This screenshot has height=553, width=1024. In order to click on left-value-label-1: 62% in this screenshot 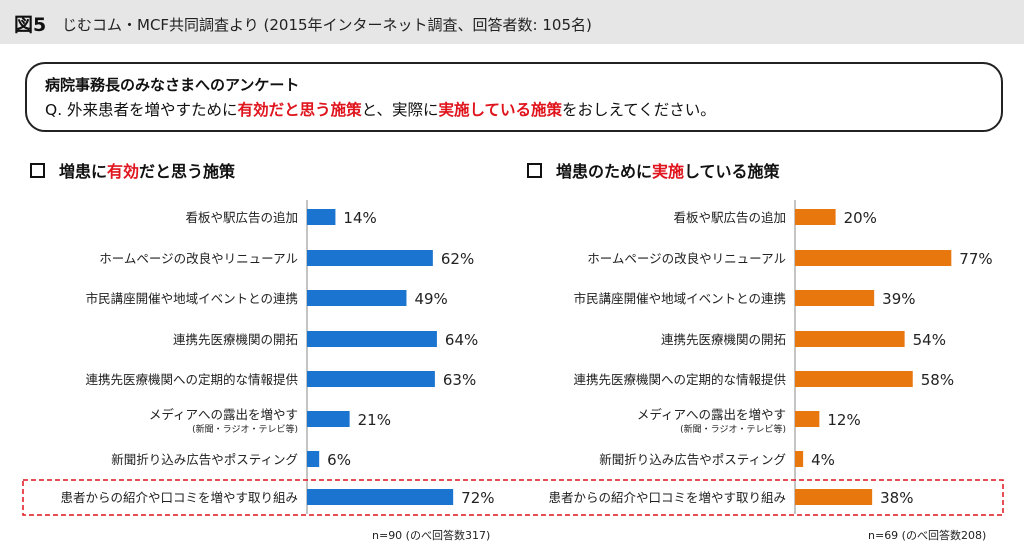, I will do `click(457, 259)`.